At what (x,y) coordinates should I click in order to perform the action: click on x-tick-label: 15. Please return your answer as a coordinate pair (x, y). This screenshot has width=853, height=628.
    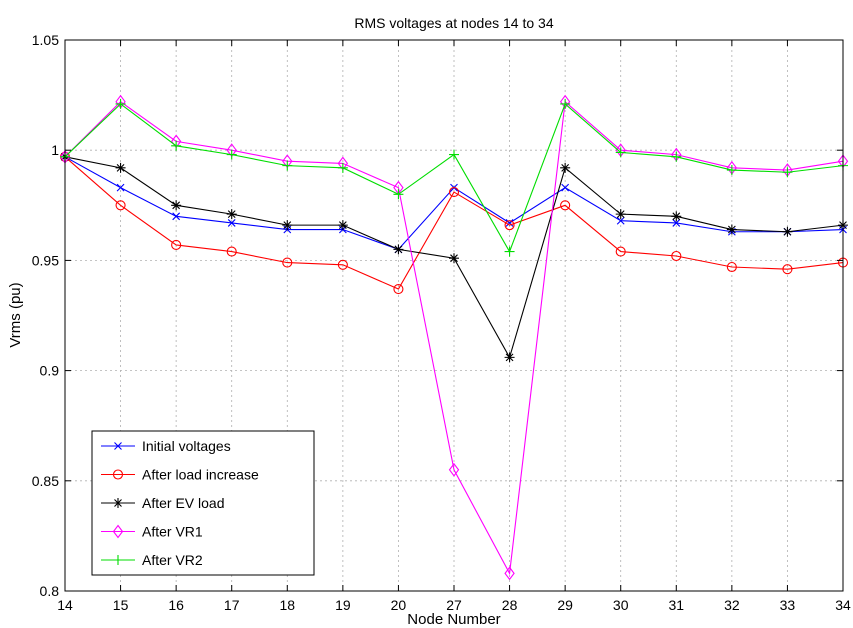
    Looking at the image, I should click on (121, 605).